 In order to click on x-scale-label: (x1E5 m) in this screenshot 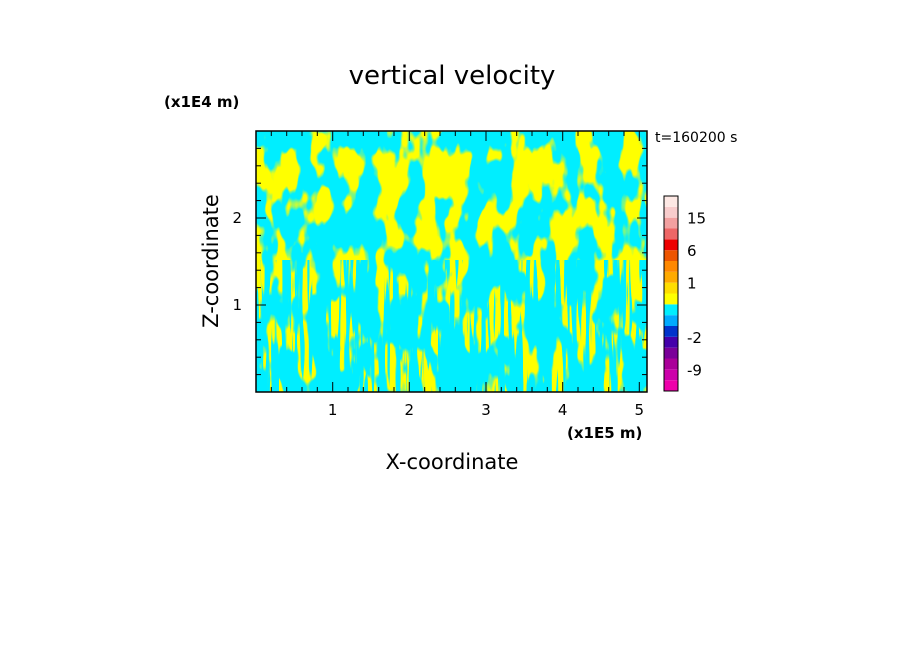, I will do `click(604, 433)`.